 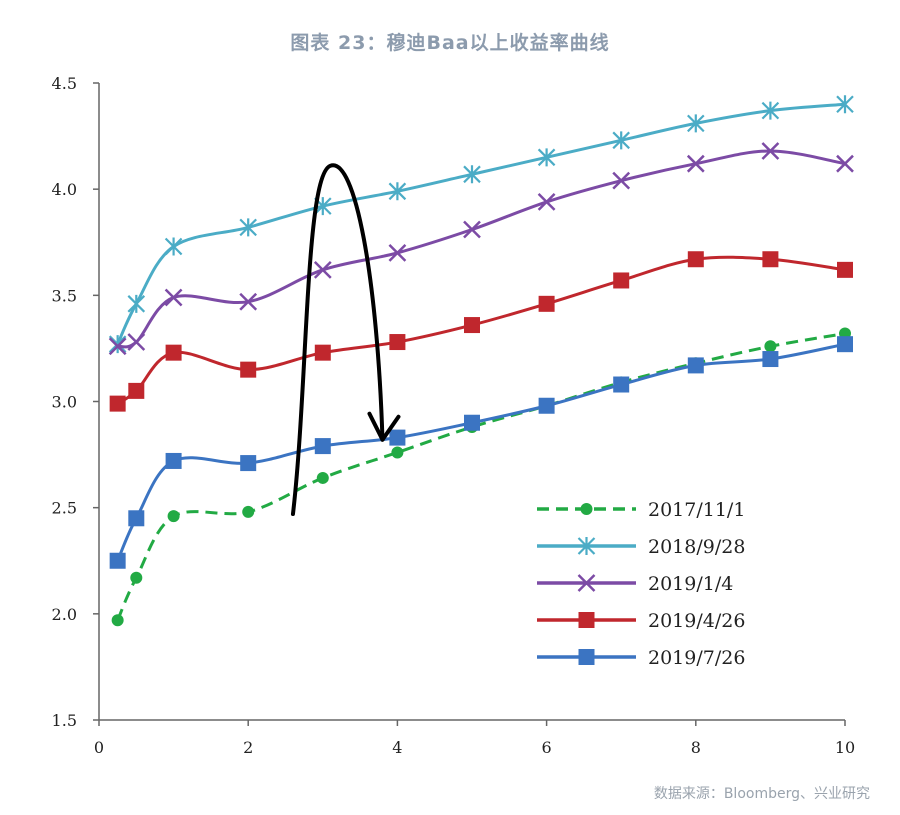 What do you see at coordinates (64, 295) in the screenshot?
I see `y-tick-label: 3.5` at bounding box center [64, 295].